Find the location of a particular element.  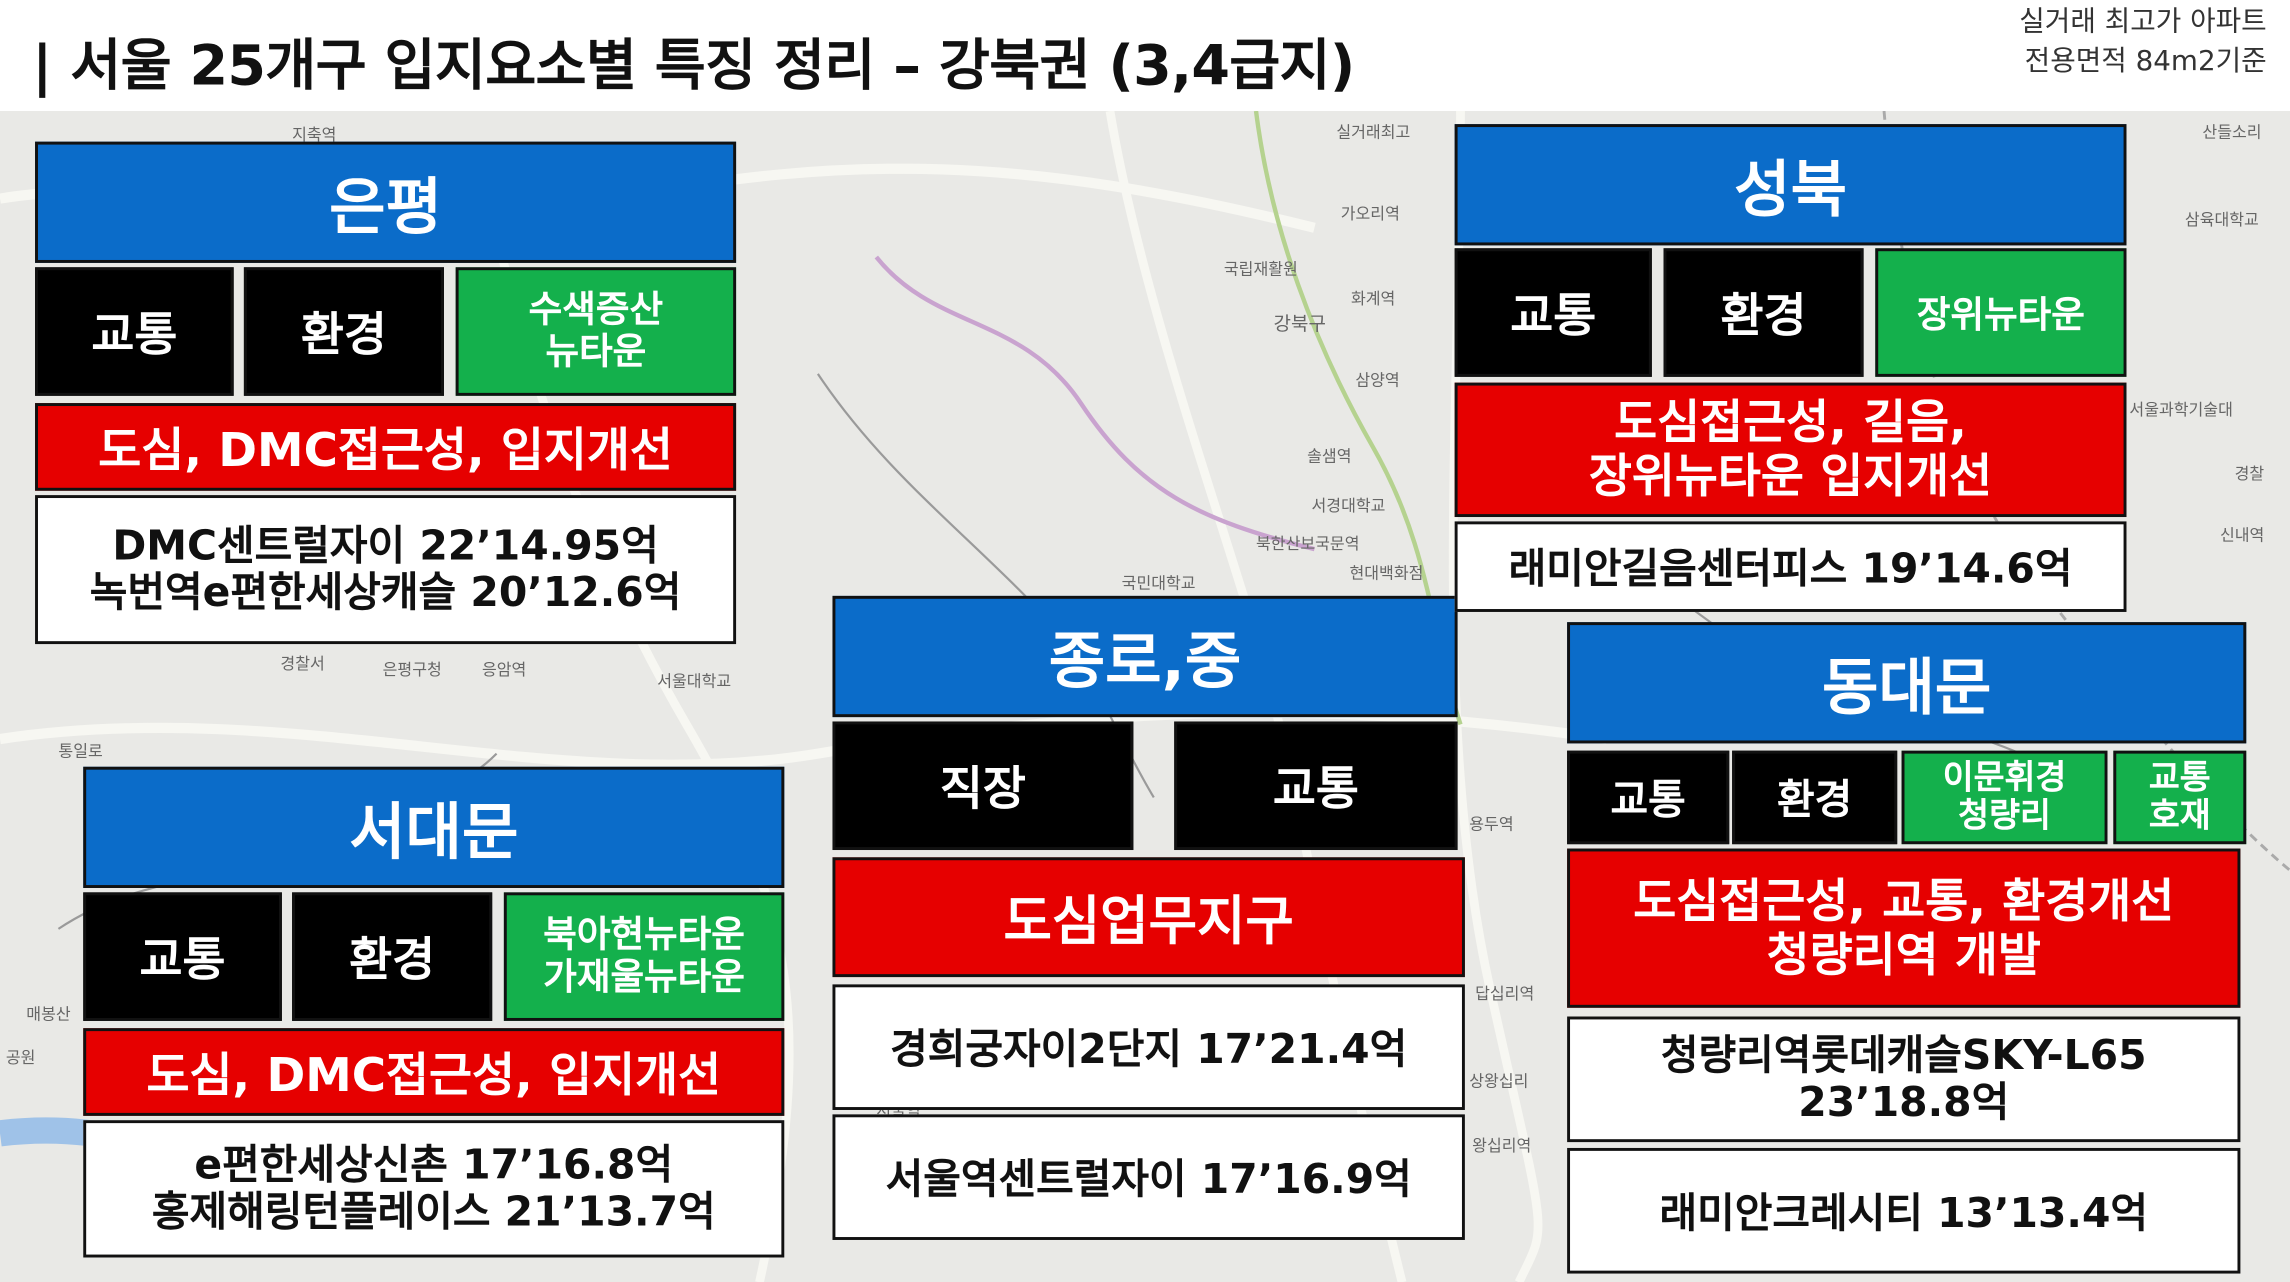

map-label: 삼양역 is located at coordinates (1377, 380).